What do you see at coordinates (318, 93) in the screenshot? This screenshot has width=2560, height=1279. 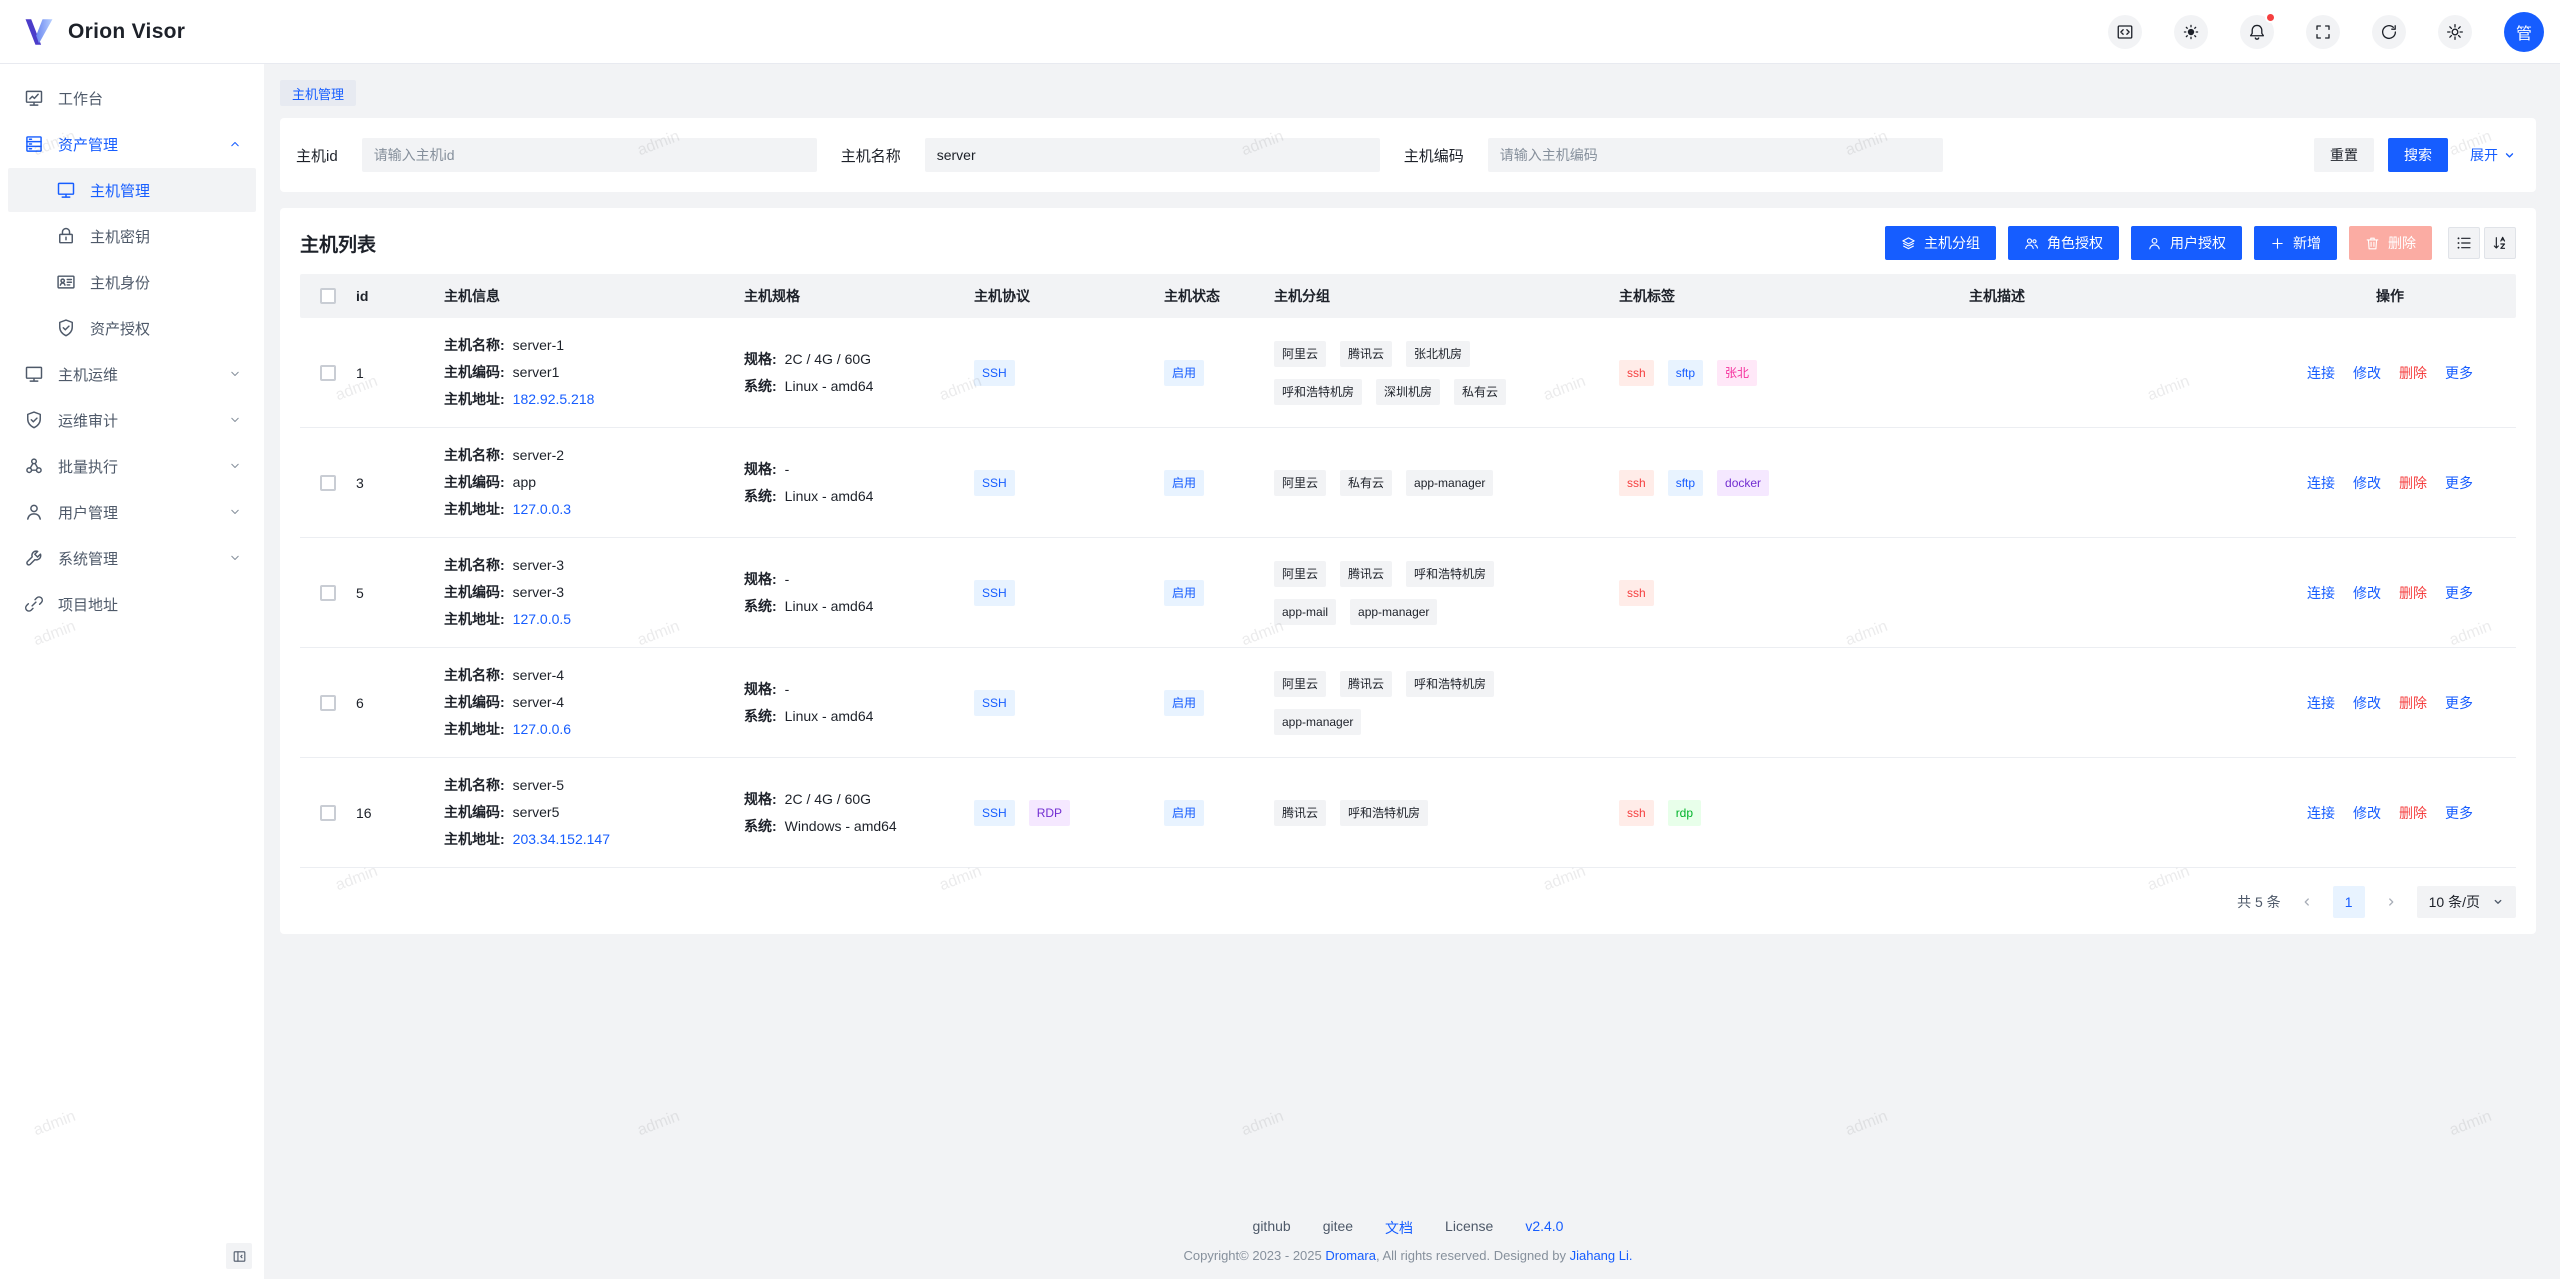 I see `breadcrumb-item-host-management: 主机管理` at bounding box center [318, 93].